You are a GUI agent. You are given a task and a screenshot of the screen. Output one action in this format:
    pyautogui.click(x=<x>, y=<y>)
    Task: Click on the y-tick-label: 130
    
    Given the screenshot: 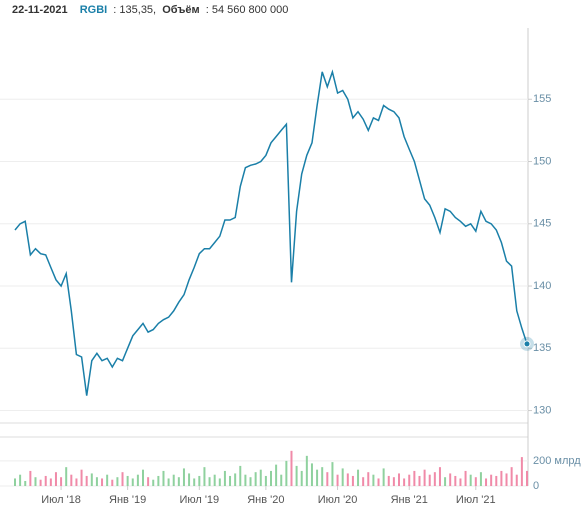 What is the action you would take?
    pyautogui.click(x=542, y=410)
    